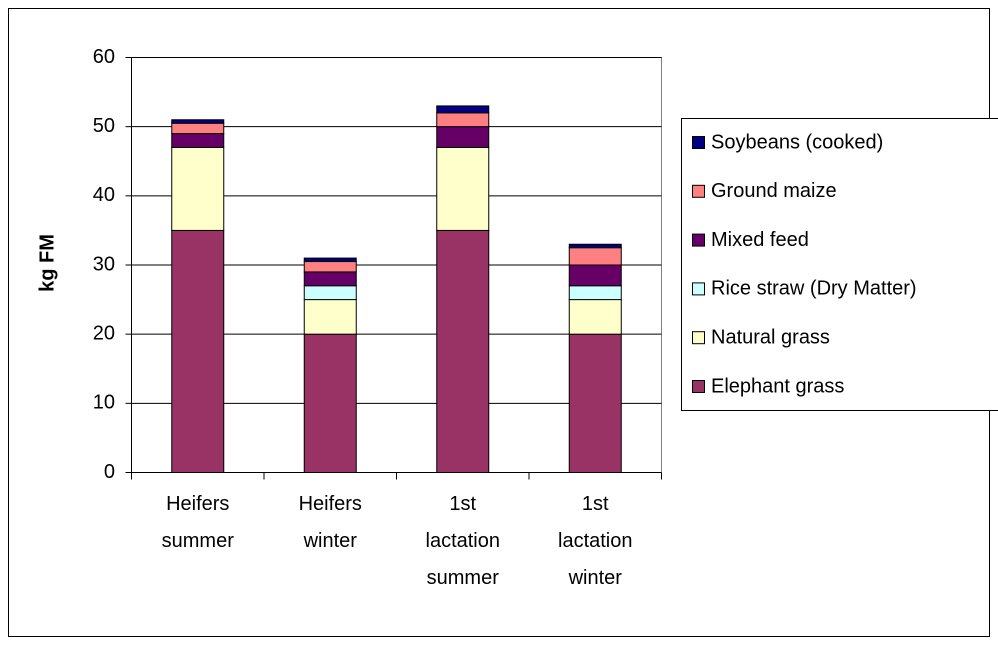 This screenshot has height=645, width=998. I want to click on legend-label: Soybeans (cooked), so click(797, 142).